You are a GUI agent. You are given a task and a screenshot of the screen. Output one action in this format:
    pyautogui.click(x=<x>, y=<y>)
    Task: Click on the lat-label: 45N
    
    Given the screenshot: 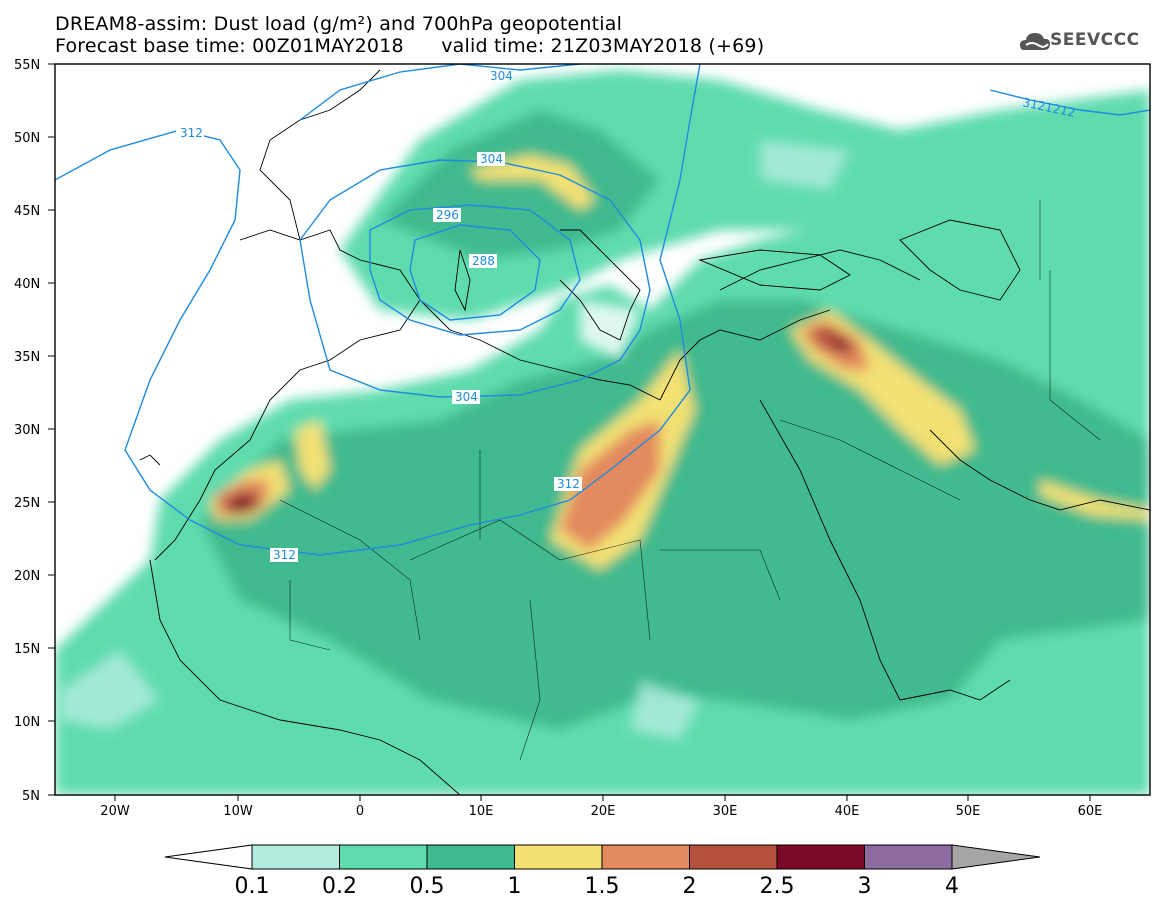 What is the action you would take?
    pyautogui.click(x=27, y=211)
    